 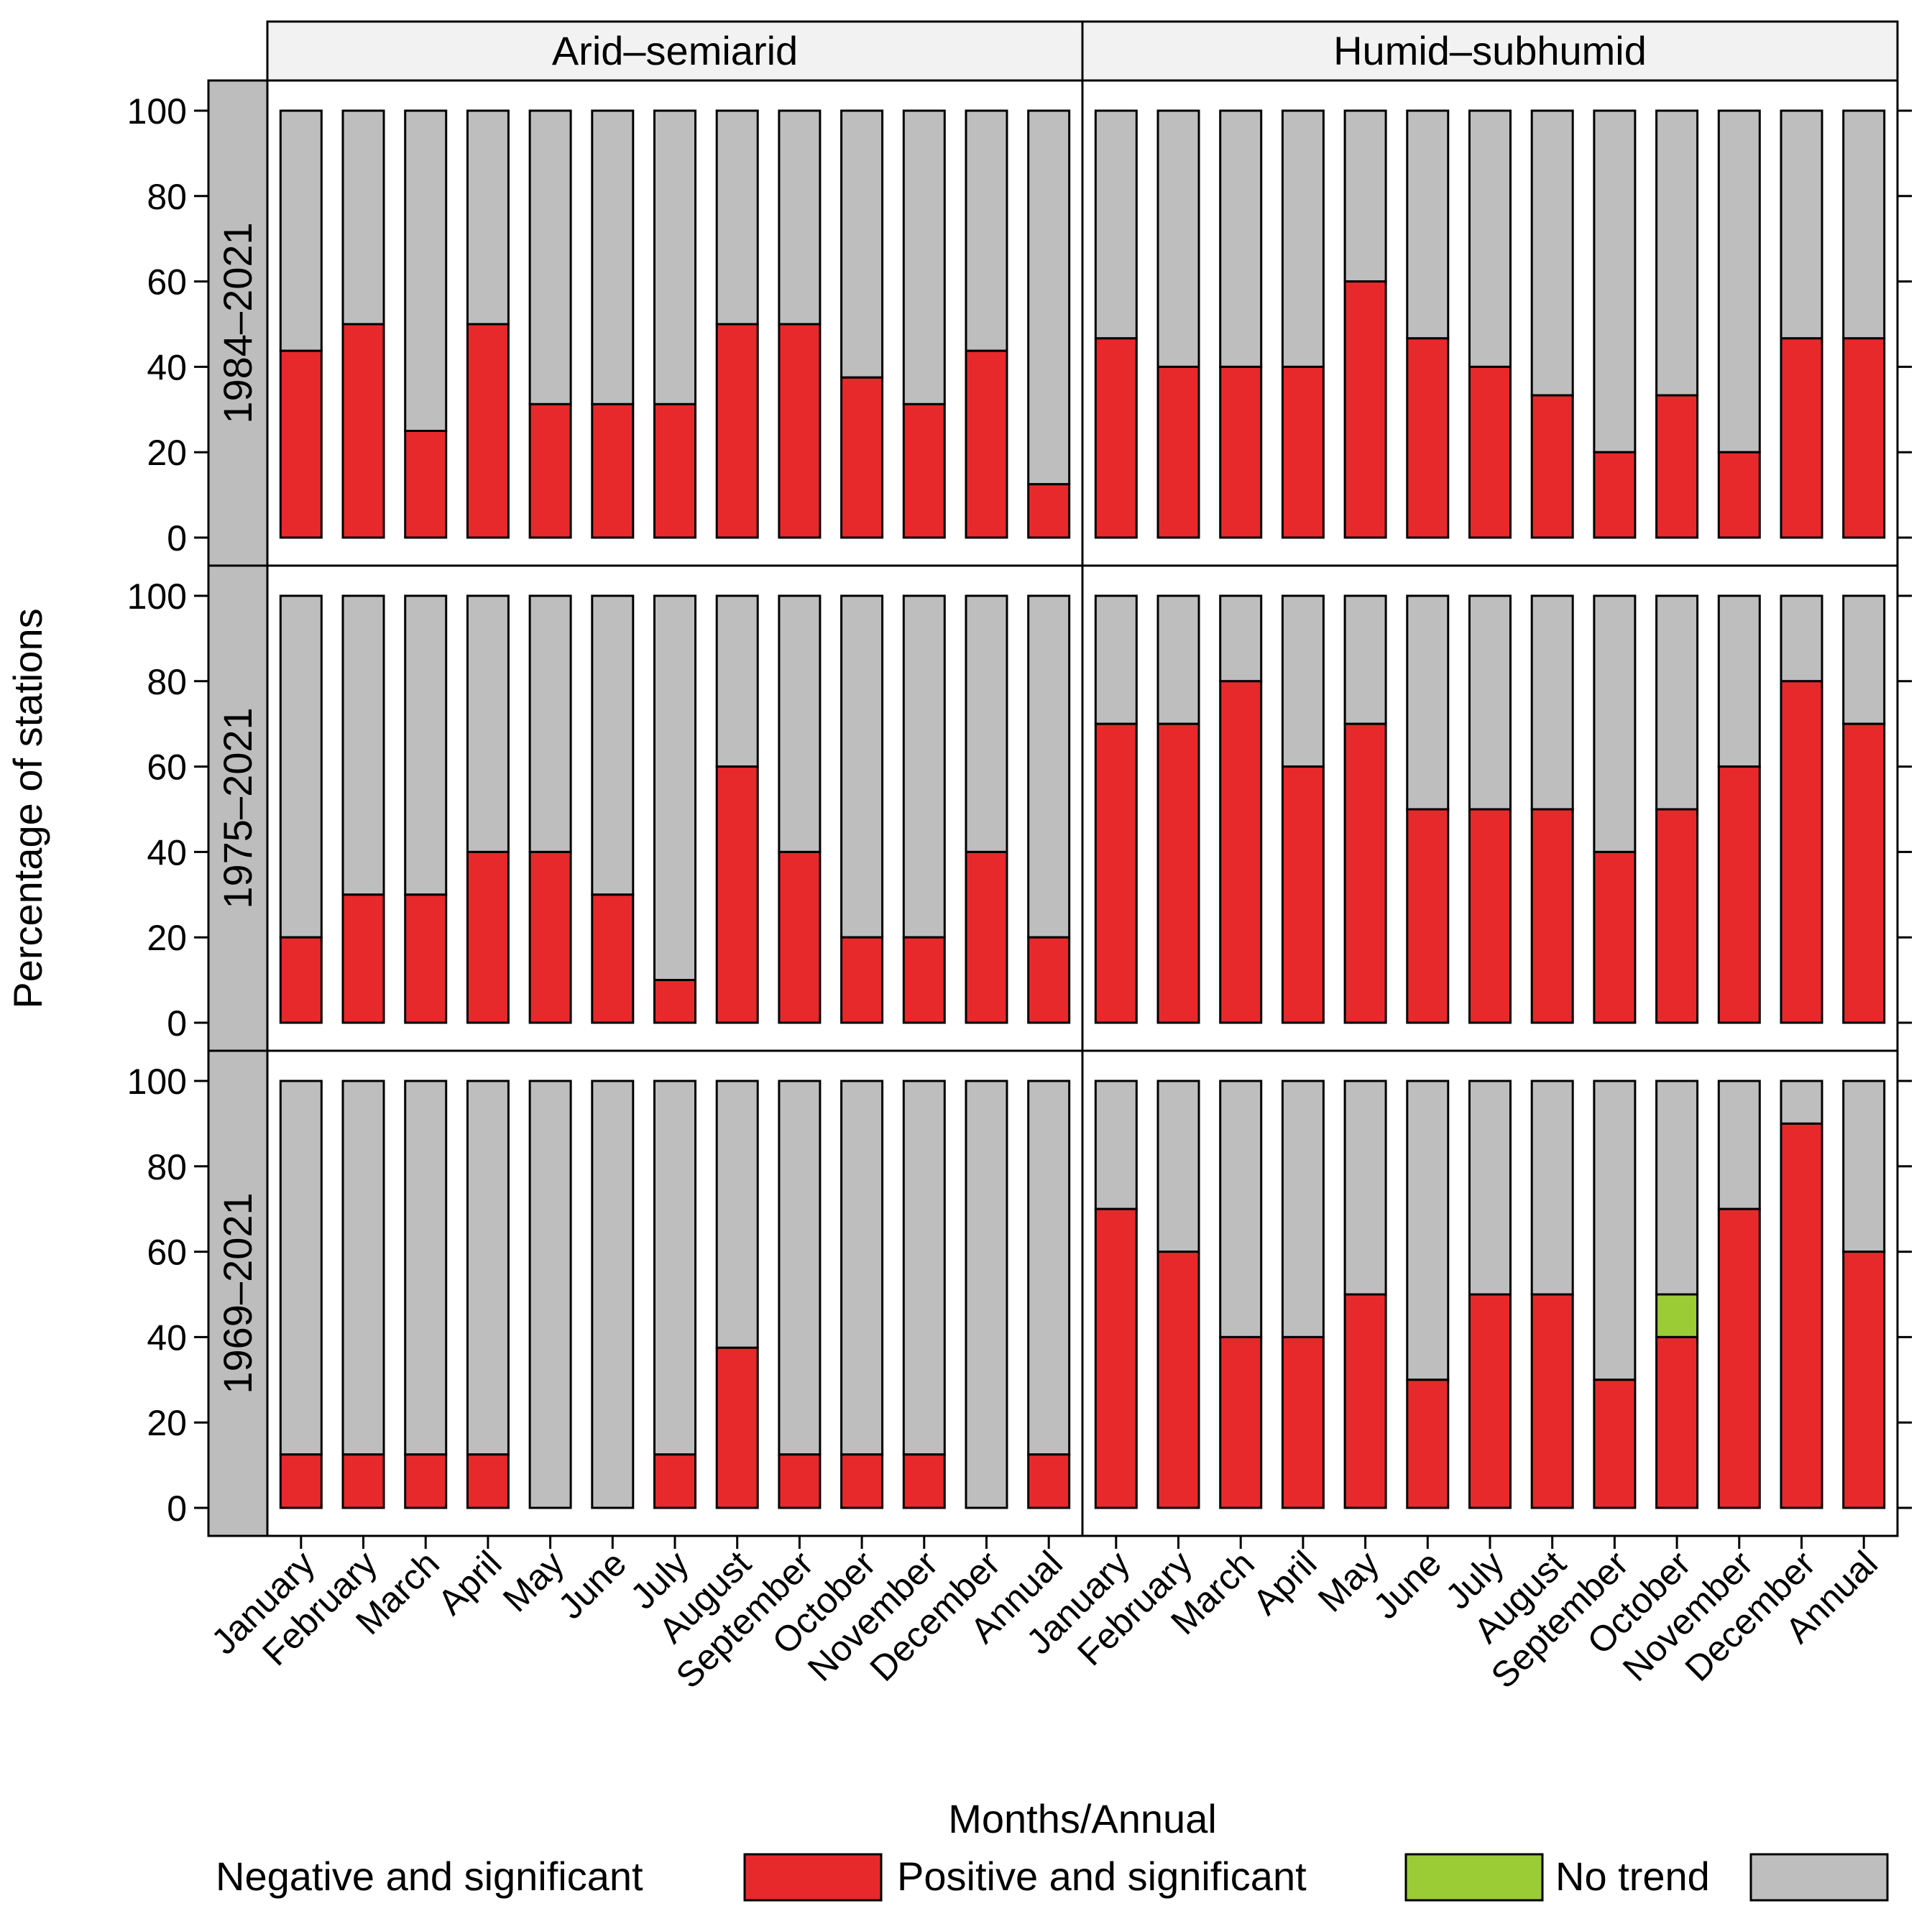 I want to click on legend-item-negative-and-significant: Negative and significant, so click(x=549, y=1878).